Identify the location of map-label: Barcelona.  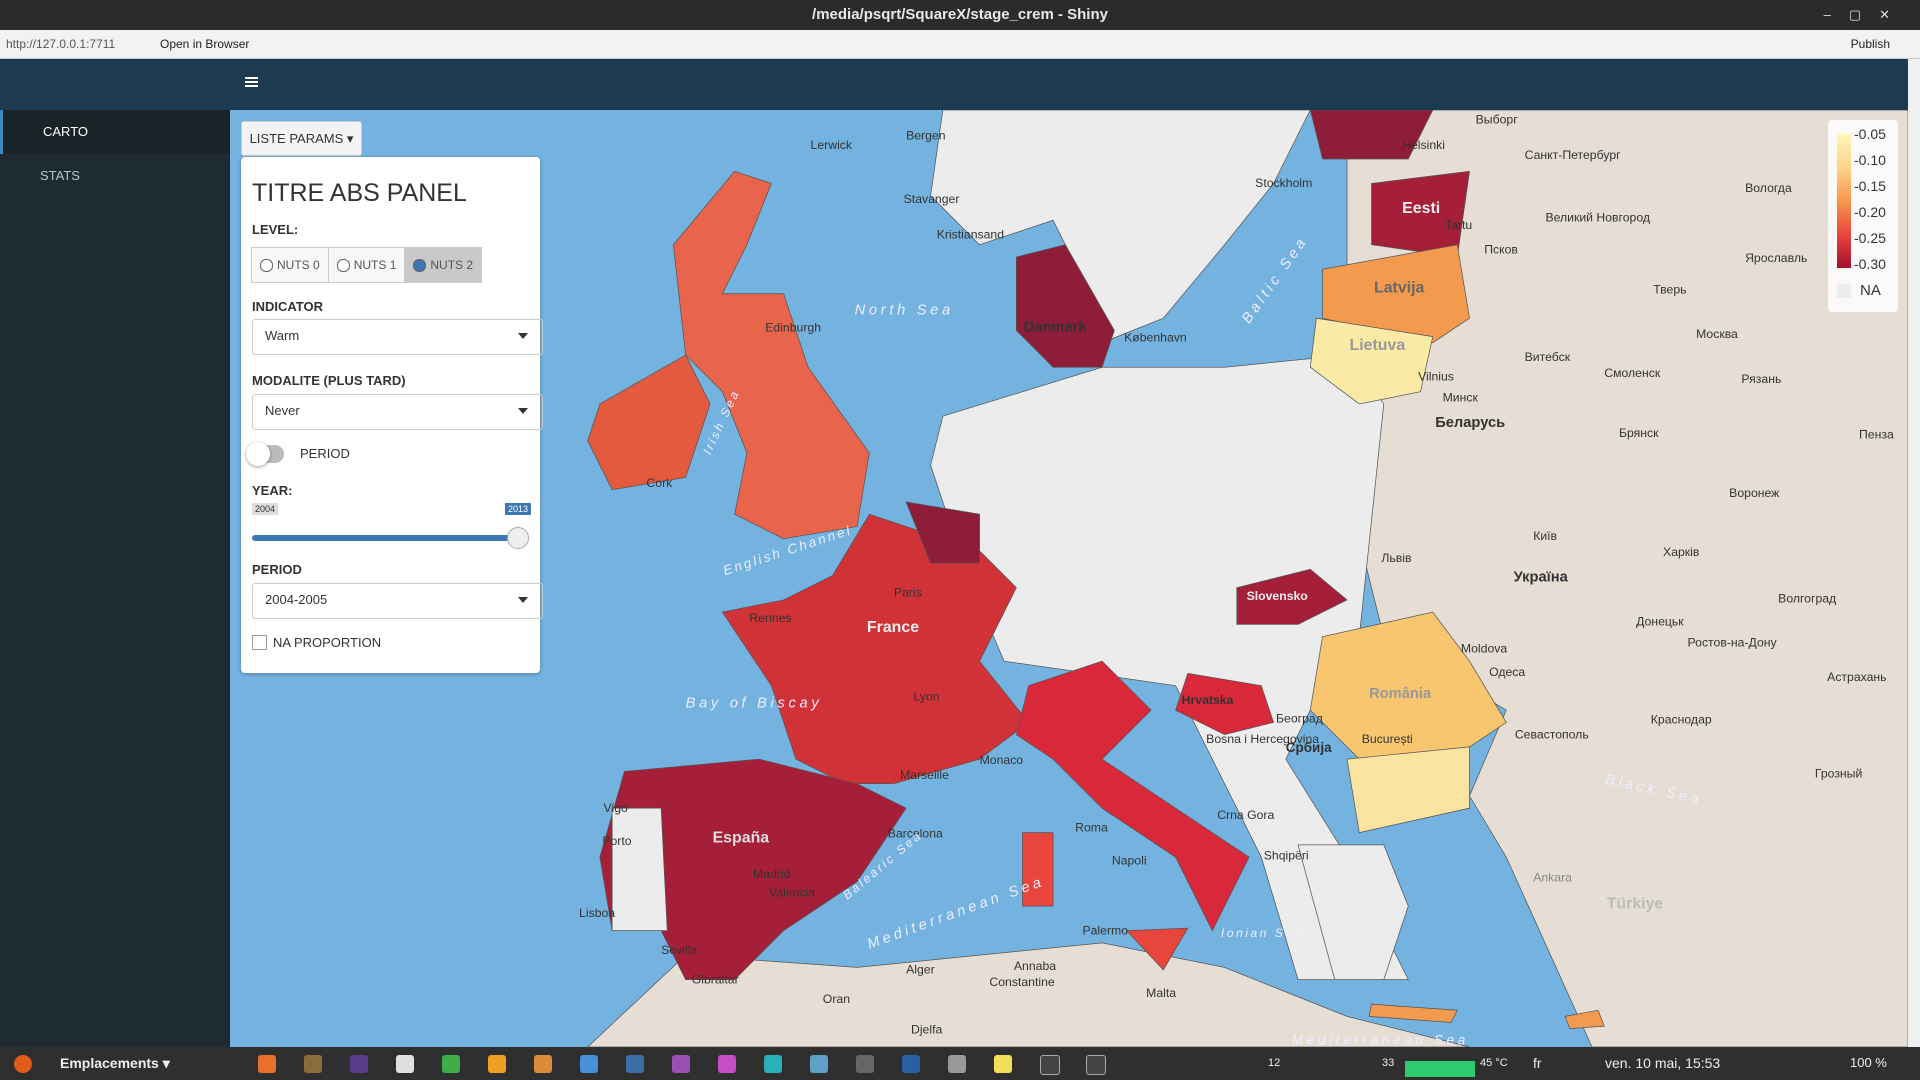
(915, 834).